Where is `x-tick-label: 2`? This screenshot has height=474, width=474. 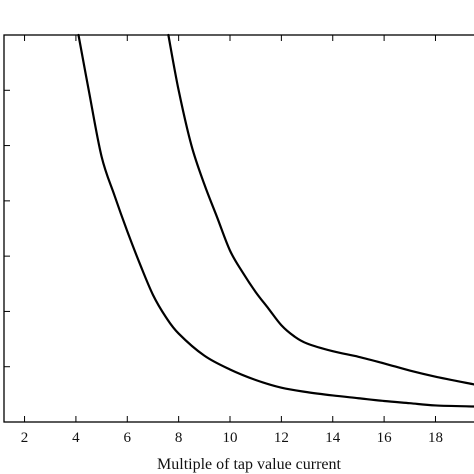
x-tick-label: 2 is located at coordinates (25, 438).